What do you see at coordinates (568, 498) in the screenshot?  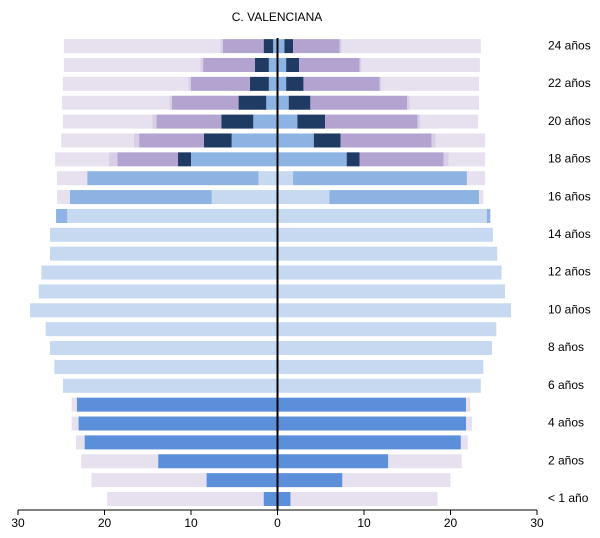 I see `y-tick-label: < 1 año` at bounding box center [568, 498].